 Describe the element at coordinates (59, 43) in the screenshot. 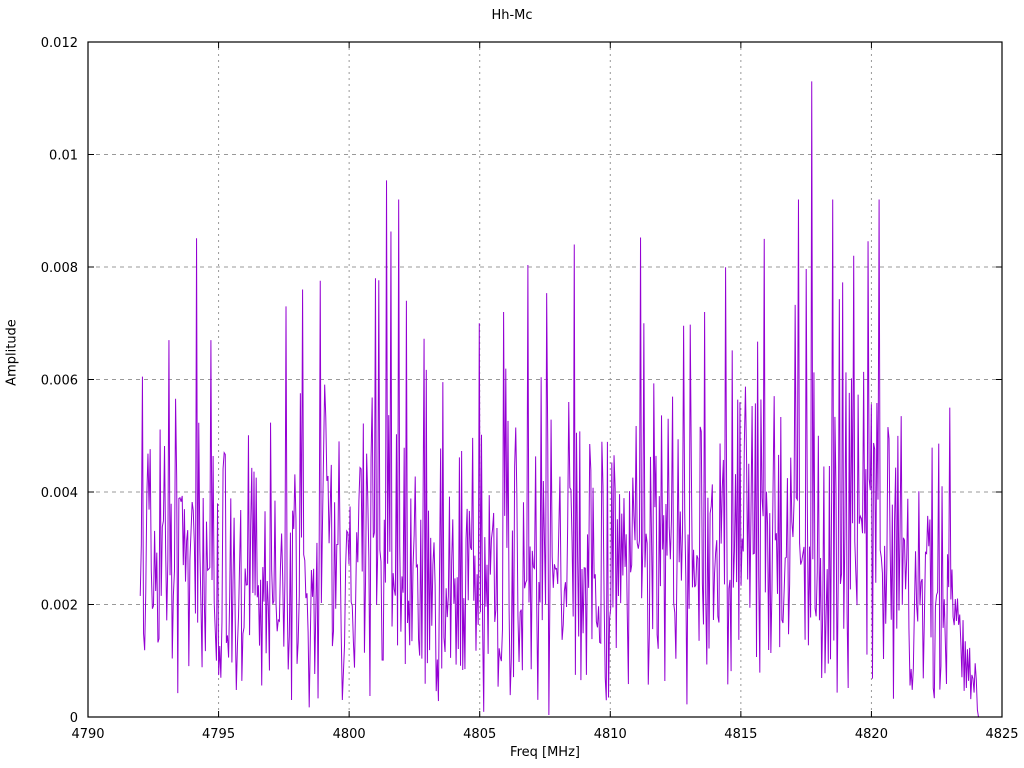

I see `y-tick-label: 0.012` at that location.